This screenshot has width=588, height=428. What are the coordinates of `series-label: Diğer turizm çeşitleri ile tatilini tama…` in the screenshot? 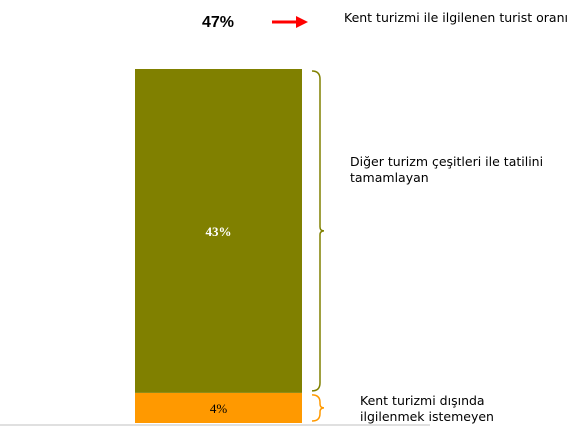 It's located at (447, 169).